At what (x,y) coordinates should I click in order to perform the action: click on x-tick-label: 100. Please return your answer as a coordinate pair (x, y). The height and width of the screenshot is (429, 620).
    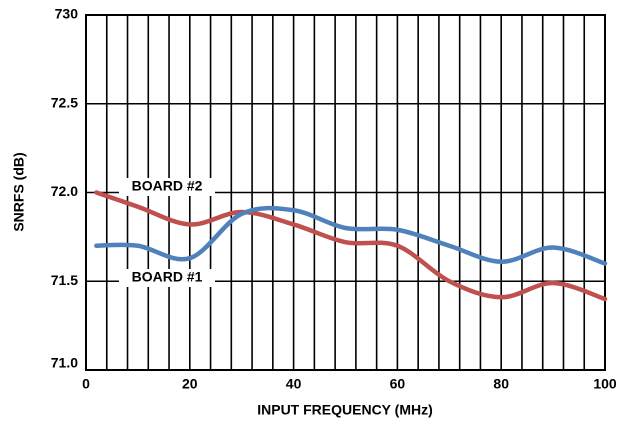
    Looking at the image, I should click on (605, 384).